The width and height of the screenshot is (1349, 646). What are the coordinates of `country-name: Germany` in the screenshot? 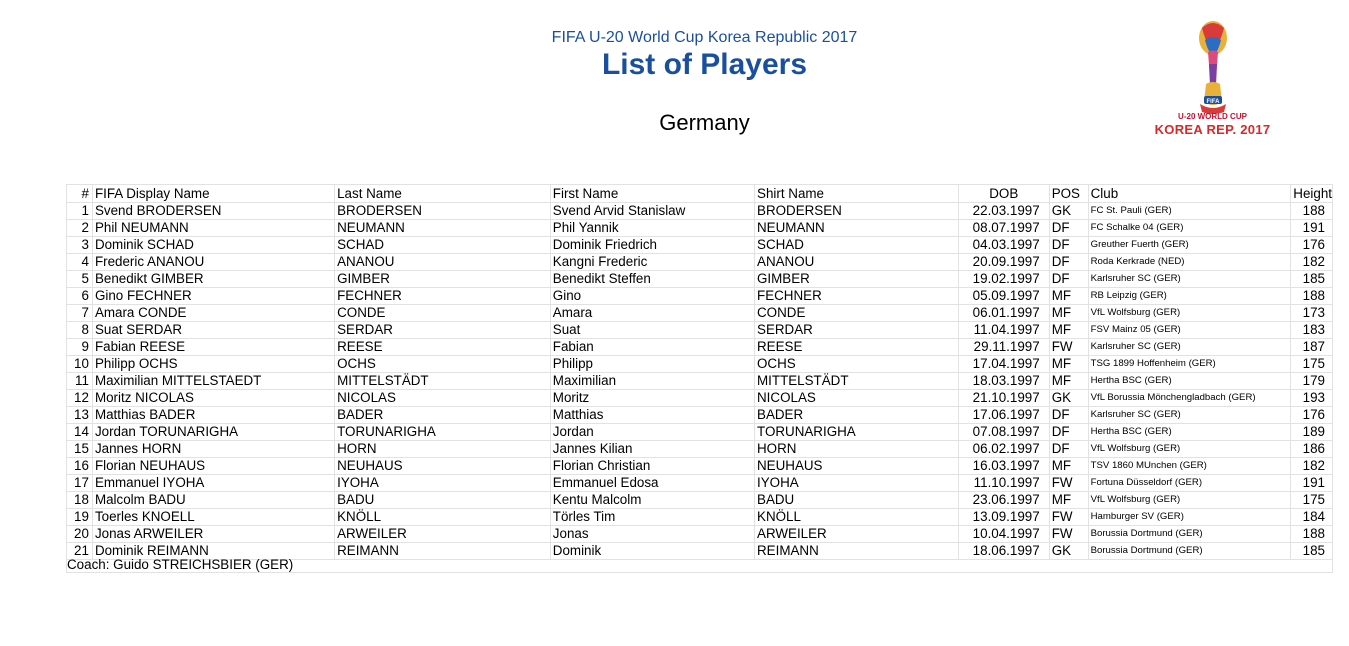 It's located at (704, 122).